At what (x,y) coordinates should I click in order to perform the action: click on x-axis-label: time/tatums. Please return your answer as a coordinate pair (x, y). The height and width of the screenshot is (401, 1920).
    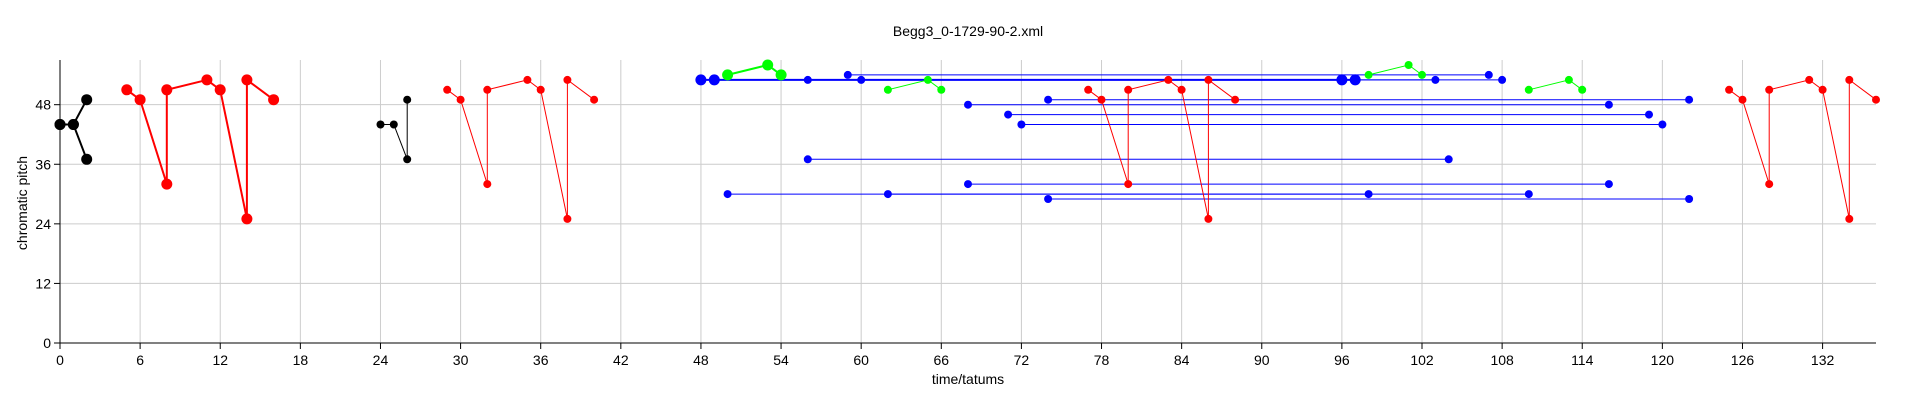
    Looking at the image, I should click on (968, 379).